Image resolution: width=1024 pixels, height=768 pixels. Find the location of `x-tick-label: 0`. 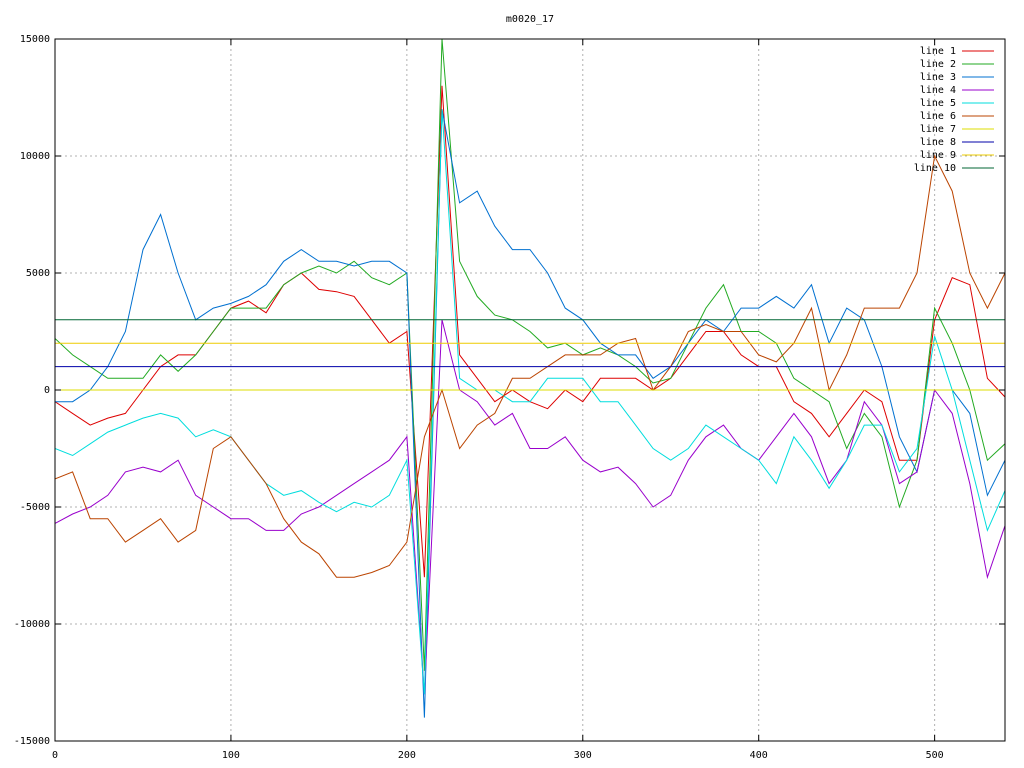

x-tick-label: 0 is located at coordinates (55, 755).